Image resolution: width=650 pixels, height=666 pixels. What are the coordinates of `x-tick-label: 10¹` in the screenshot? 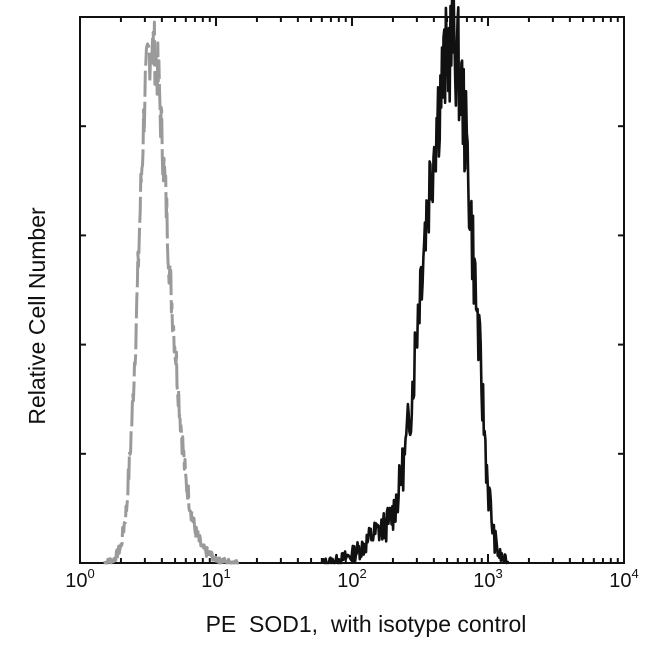 It's located at (215, 579).